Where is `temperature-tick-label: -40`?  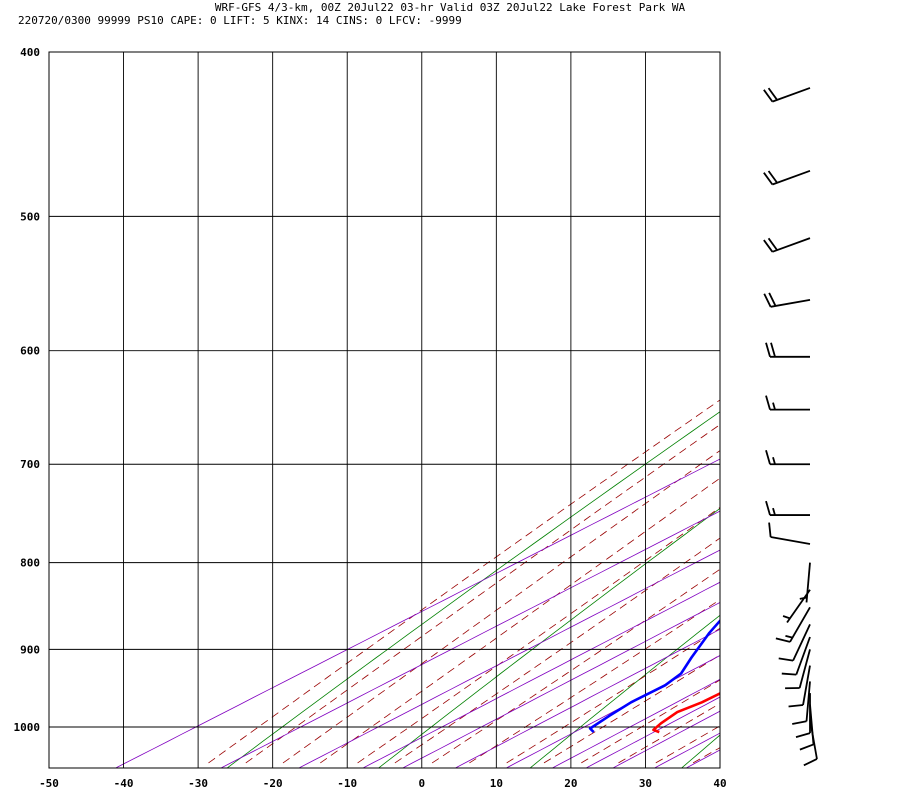
temperature-tick-label: -40 is located at coordinates (124, 783).